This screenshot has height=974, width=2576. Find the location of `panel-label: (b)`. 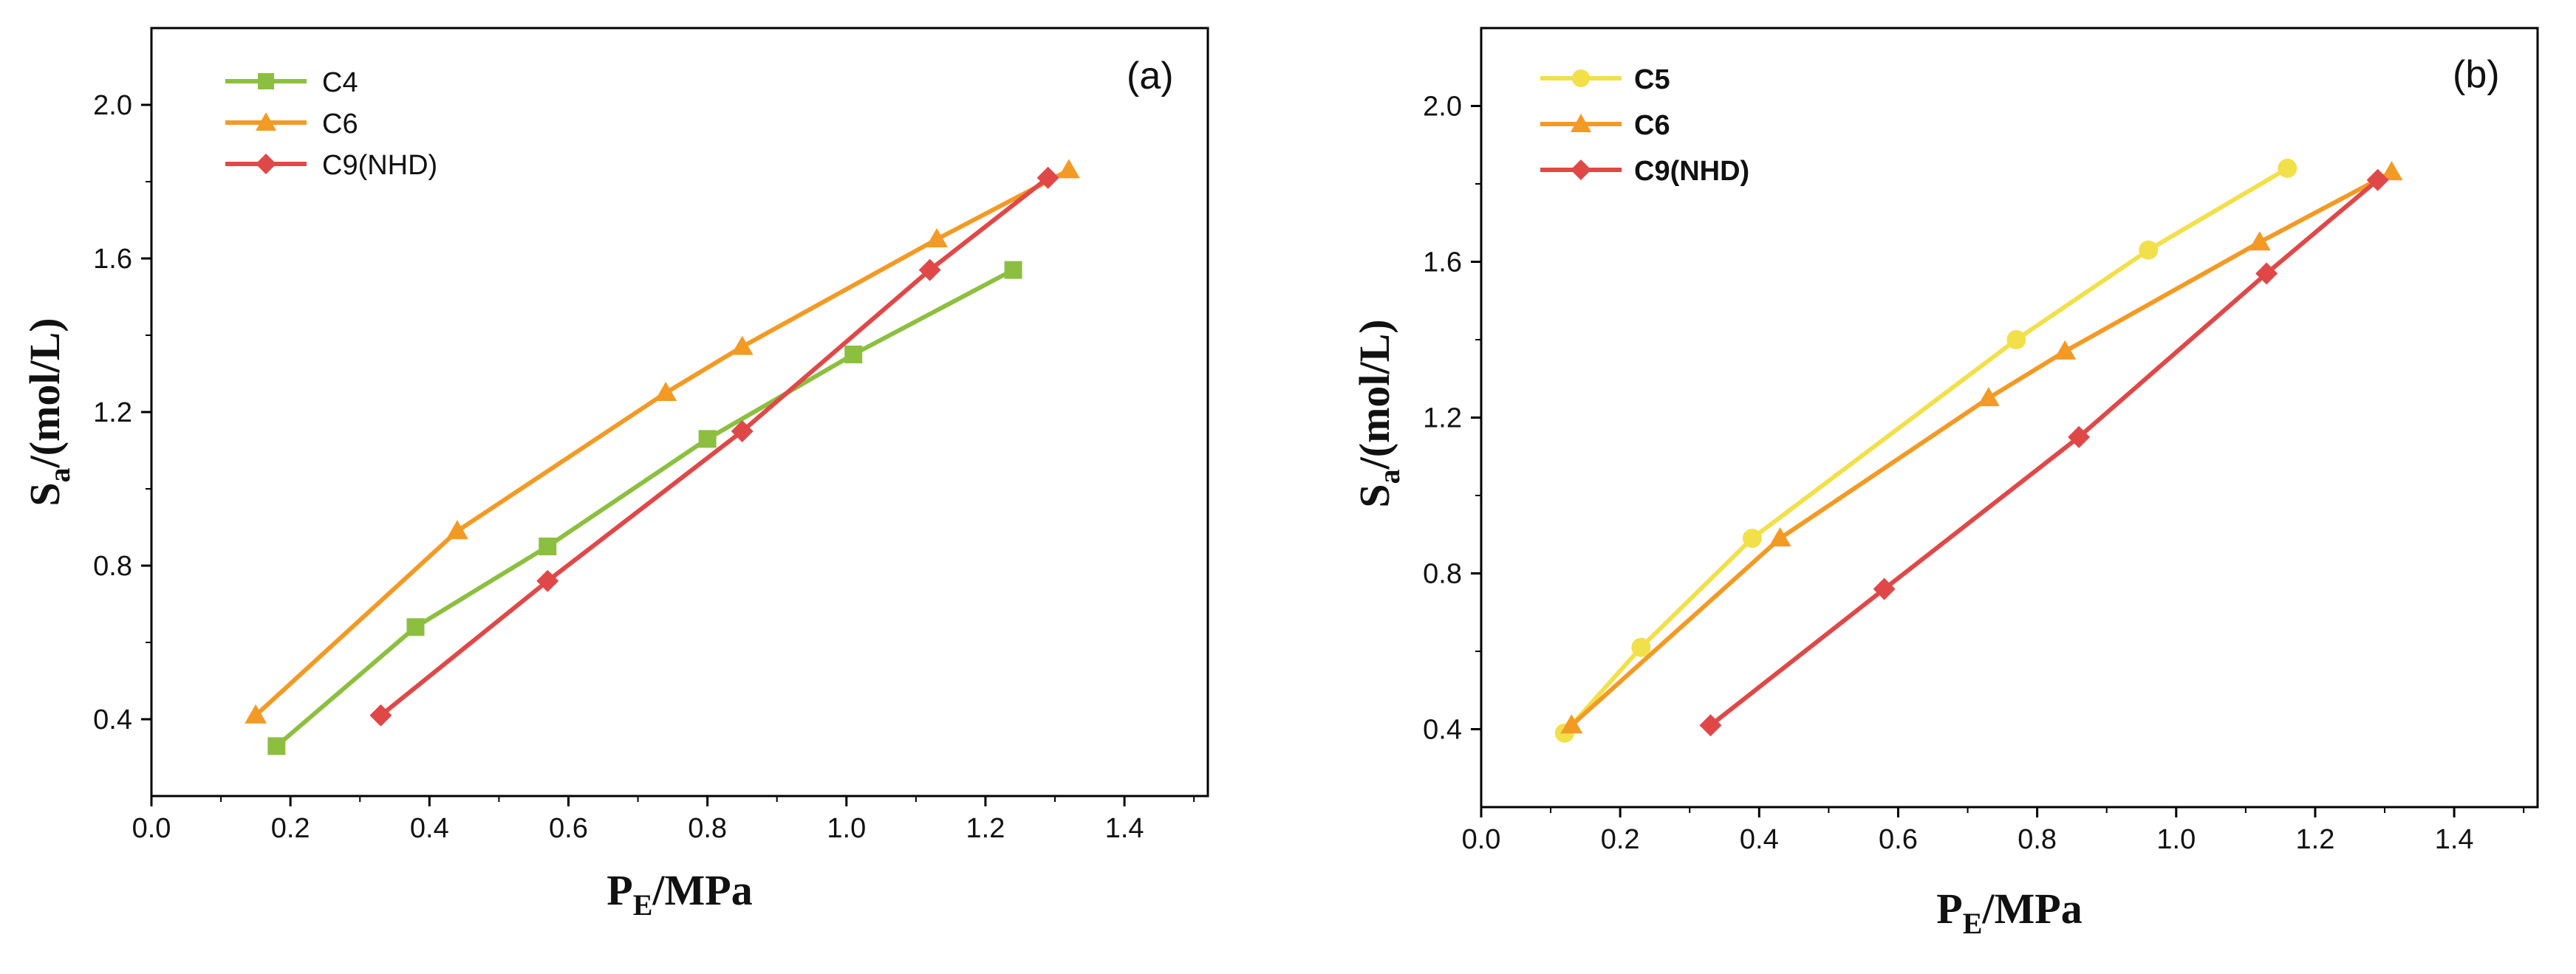

panel-label: (b) is located at coordinates (2476, 74).